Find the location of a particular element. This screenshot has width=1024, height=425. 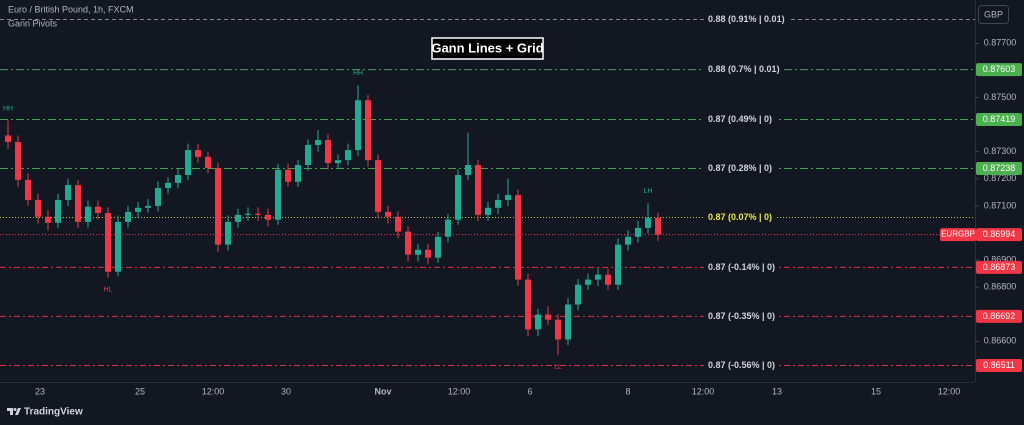

y-tick-label: 0.86900 is located at coordinates (1000, 259).